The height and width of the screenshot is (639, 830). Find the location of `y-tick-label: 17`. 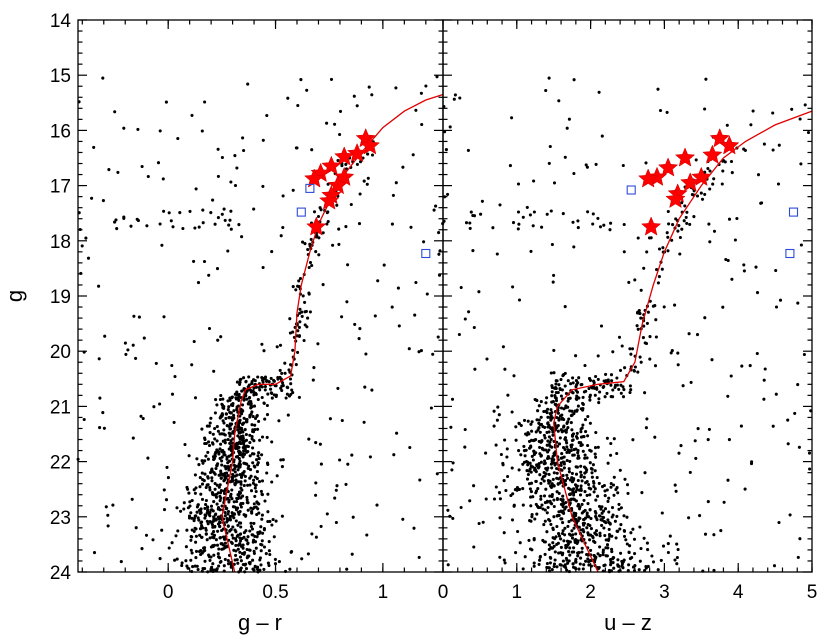

y-tick-label: 17 is located at coordinates (60, 187).